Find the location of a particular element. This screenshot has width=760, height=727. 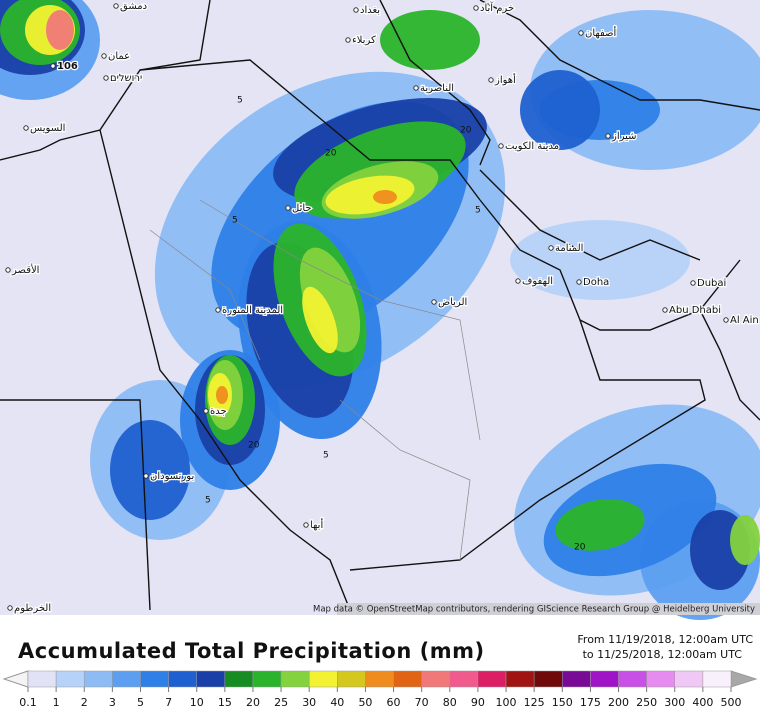

city-label: الرياض is located at coordinates (452, 302).